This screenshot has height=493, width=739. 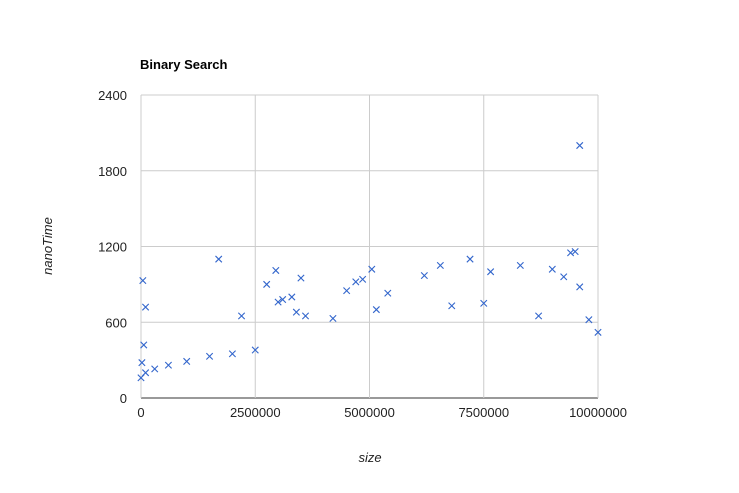 What do you see at coordinates (112, 95) in the screenshot?
I see `y-tick-label: 2400` at bounding box center [112, 95].